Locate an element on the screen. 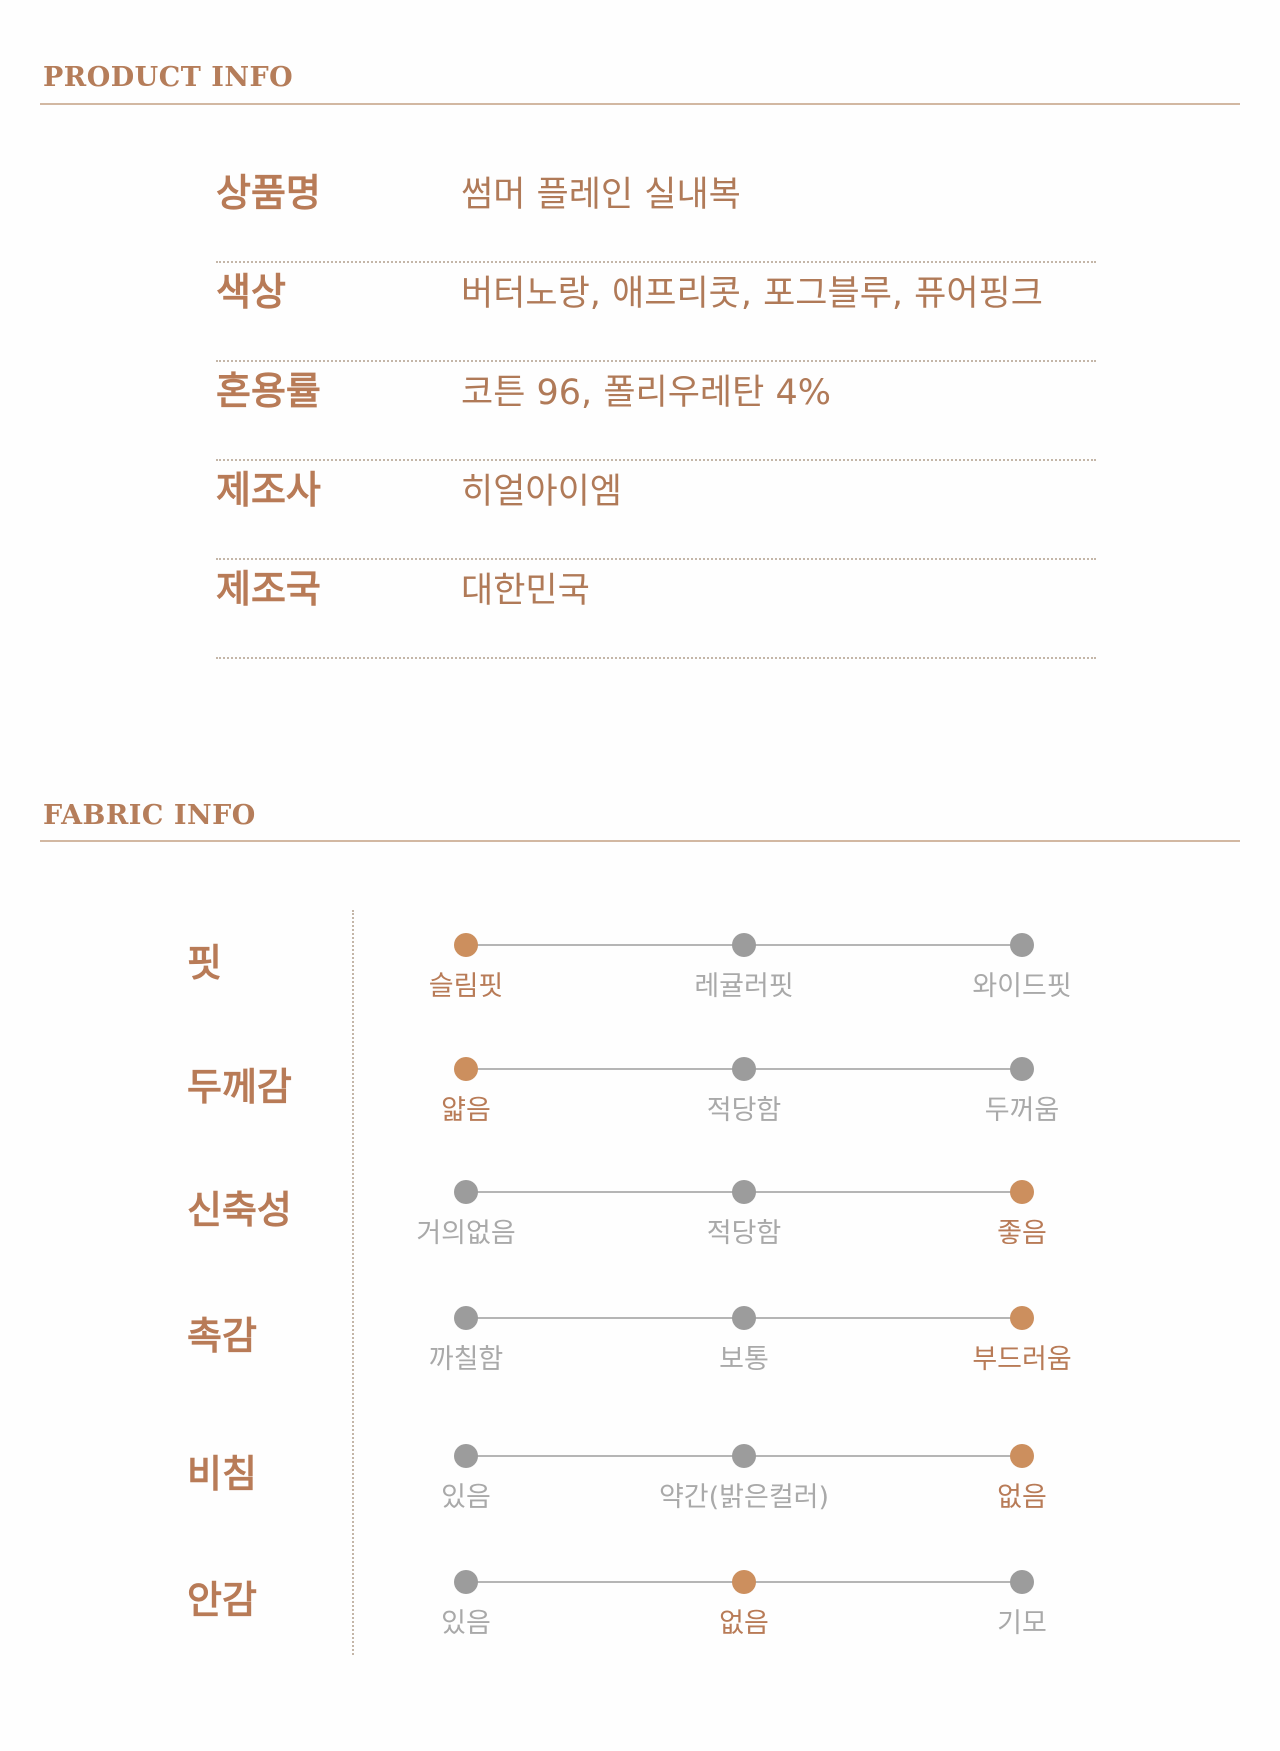  scale-option-label: 부드러움 is located at coordinates (1022, 1359).